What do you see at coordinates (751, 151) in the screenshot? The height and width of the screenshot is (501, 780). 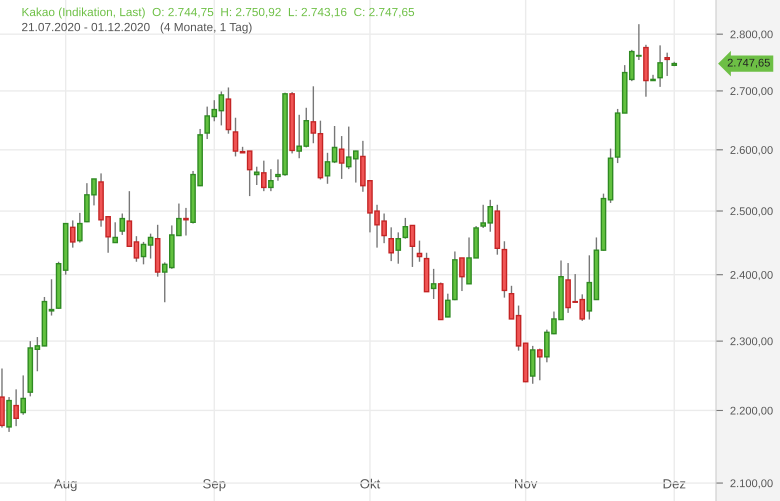 I see `y-tick-label: 2.600,00` at bounding box center [751, 151].